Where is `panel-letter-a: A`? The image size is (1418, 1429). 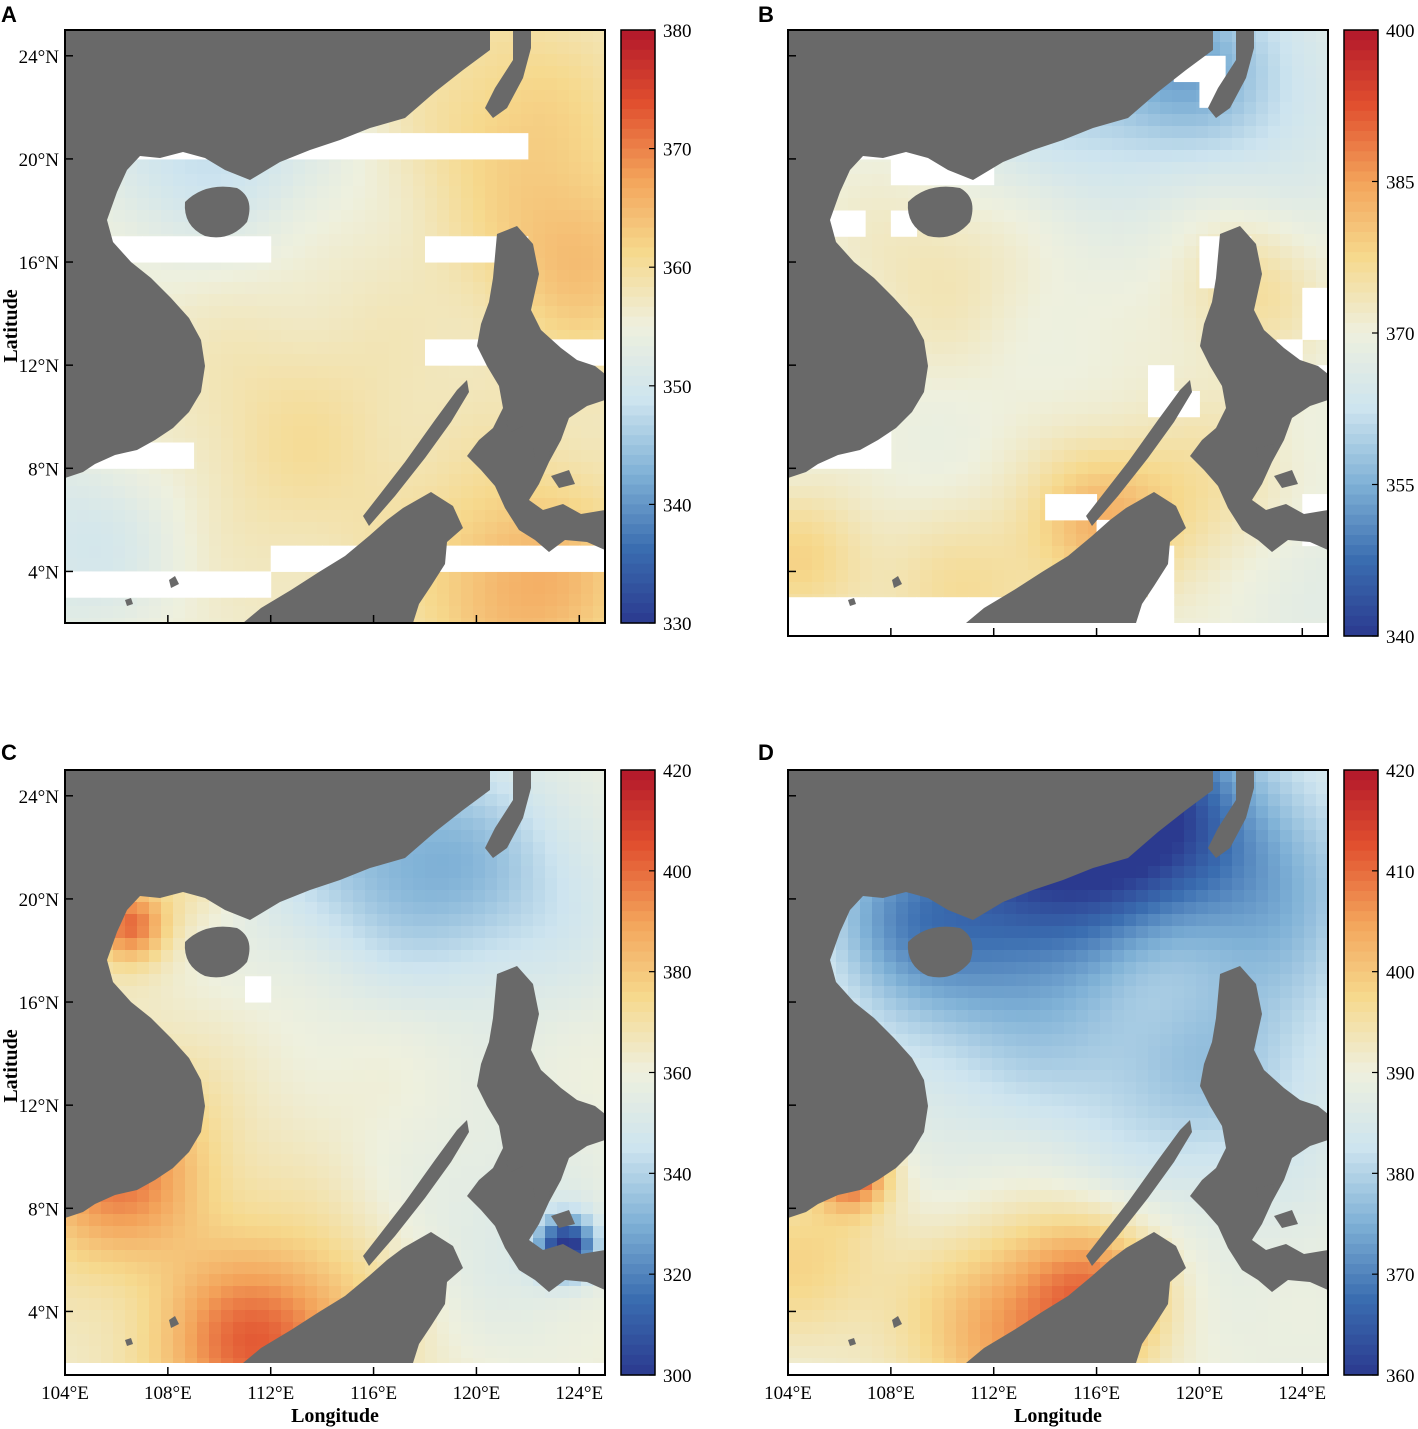
panel-letter-a: A is located at coordinates (9, 14).